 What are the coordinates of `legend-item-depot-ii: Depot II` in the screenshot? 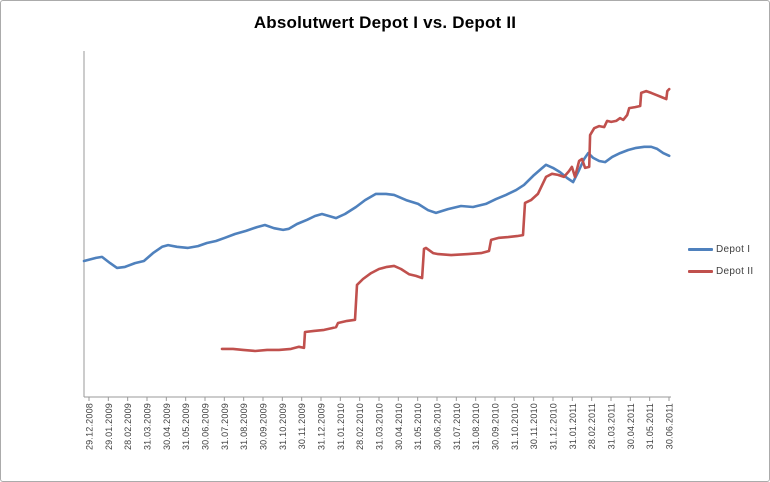 It's located at (720, 271).